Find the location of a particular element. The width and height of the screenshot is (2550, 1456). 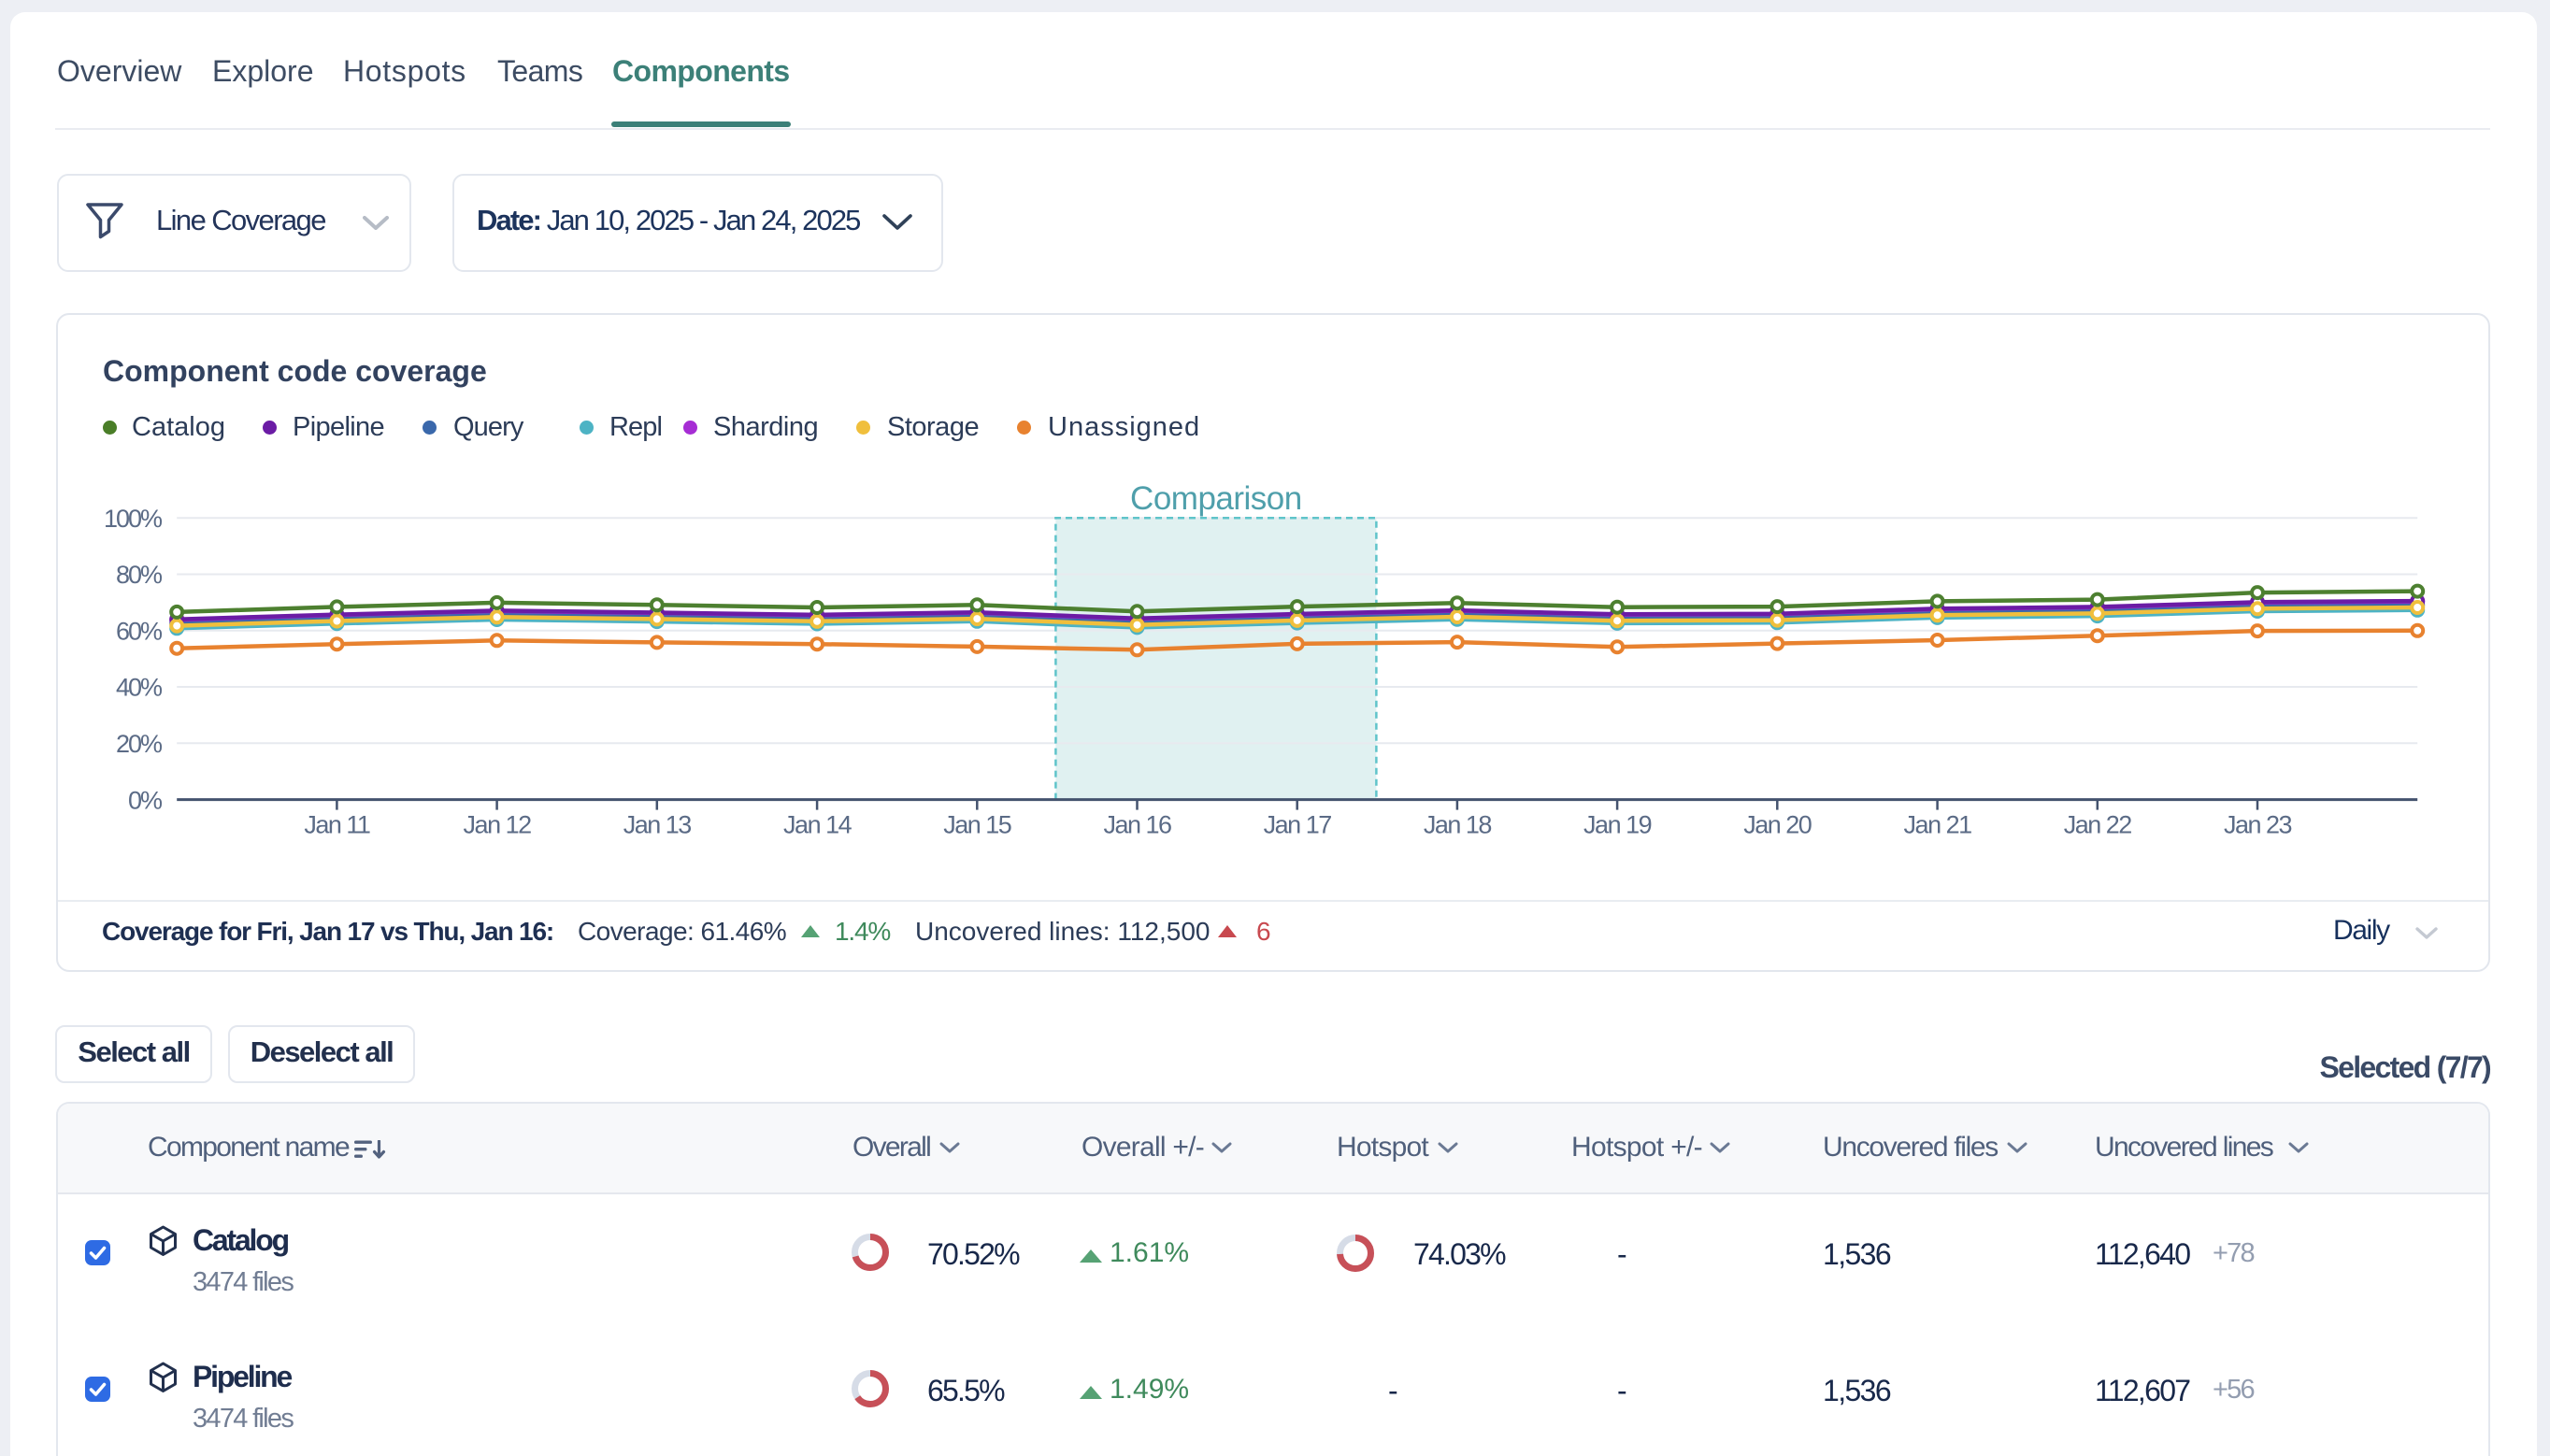

svg-text: Jan 20 is located at coordinates (1777, 825).